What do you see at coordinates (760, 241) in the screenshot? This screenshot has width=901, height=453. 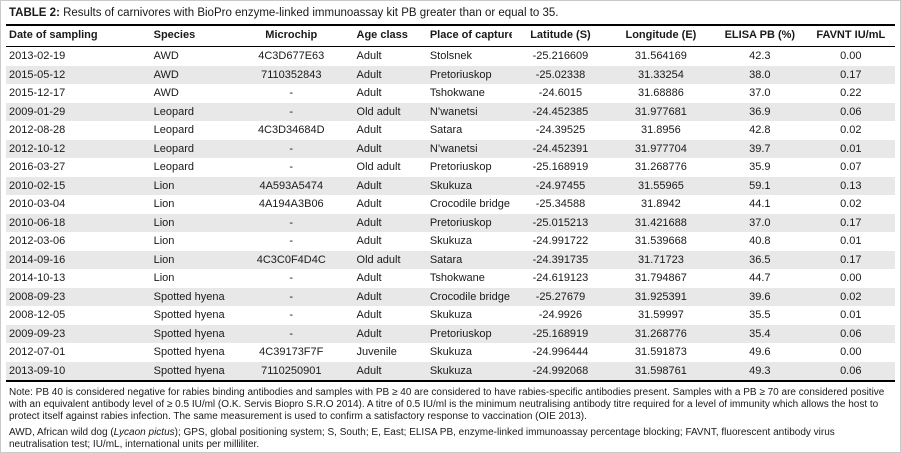 I see `cell-elisa-pb: 40.8` at bounding box center [760, 241].